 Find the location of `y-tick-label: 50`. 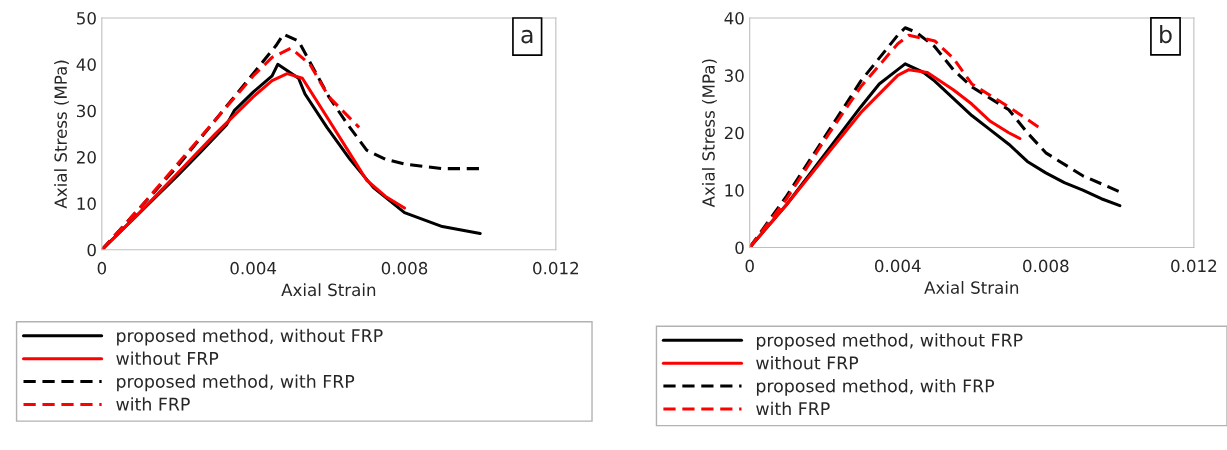

y-tick-label: 50 is located at coordinates (86, 18).